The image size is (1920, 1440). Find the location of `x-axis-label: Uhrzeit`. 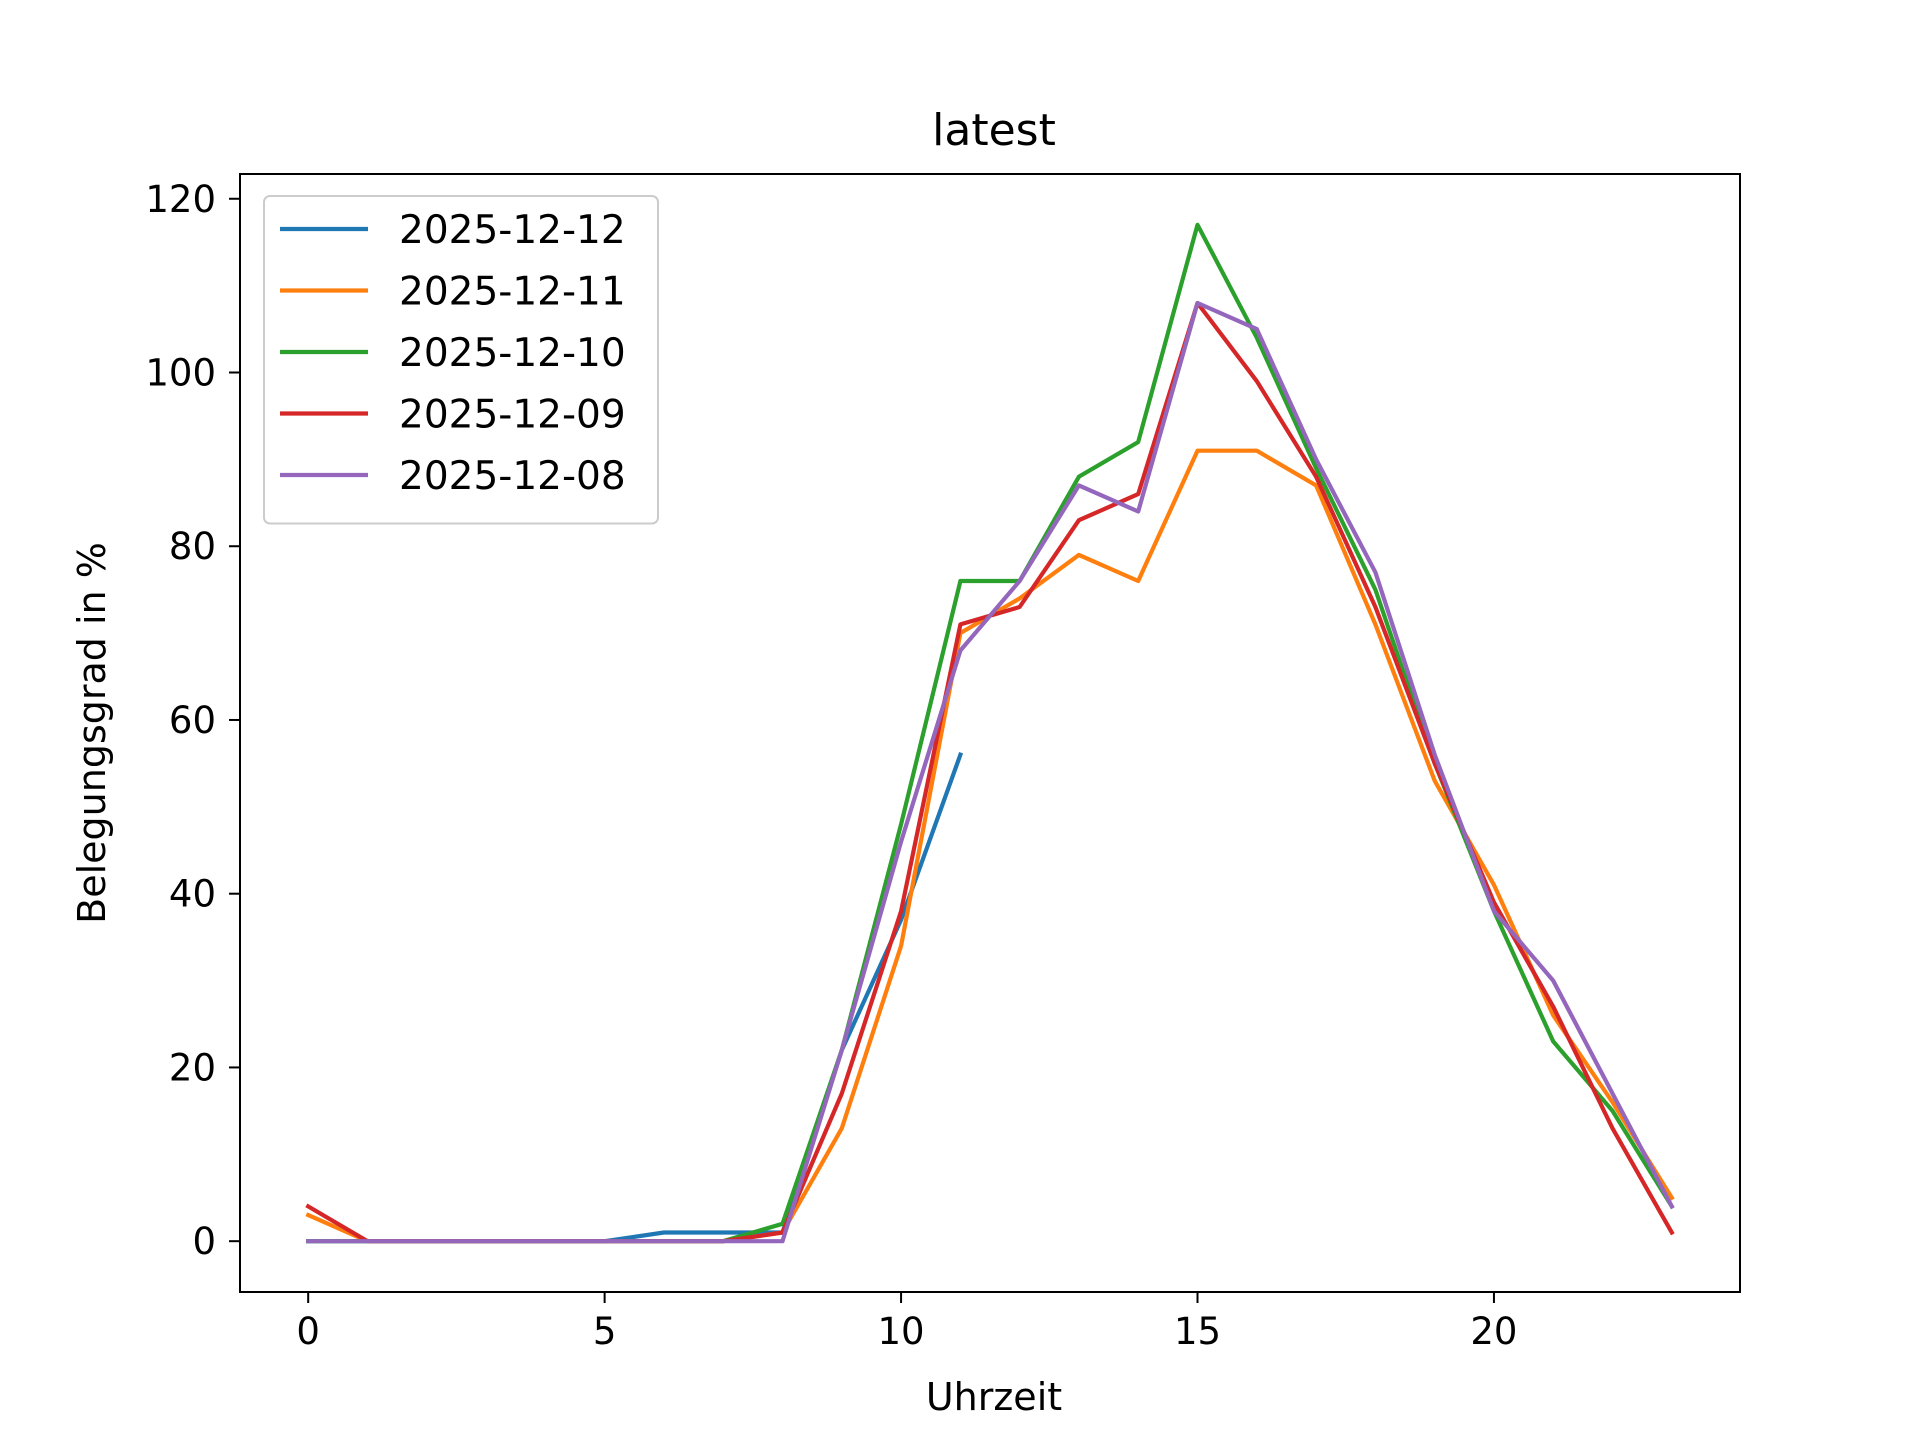

x-axis-label: Uhrzeit is located at coordinates (994, 1397).